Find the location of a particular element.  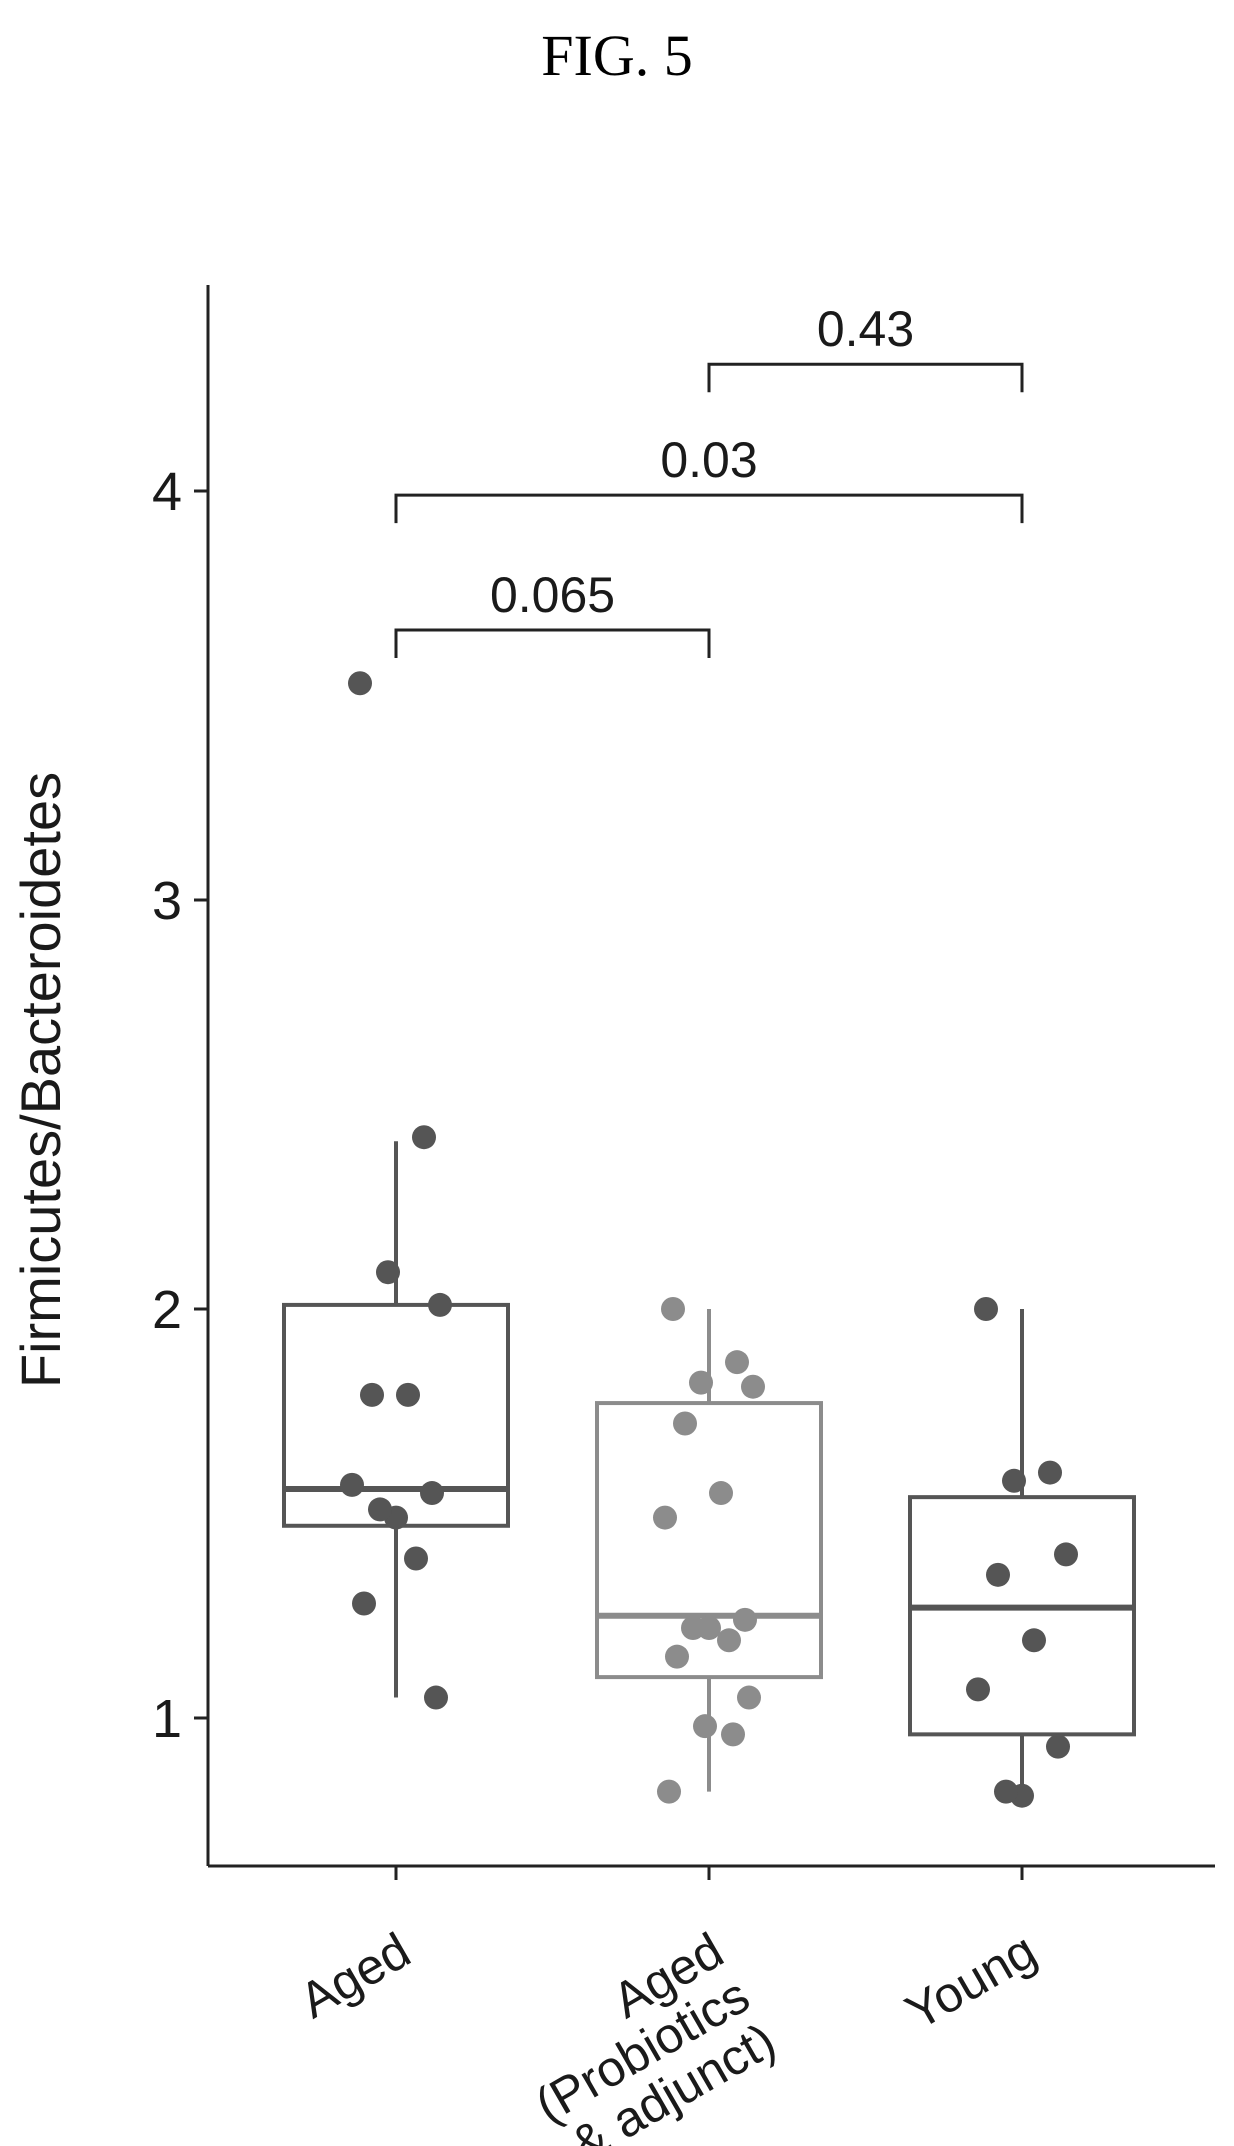

x-category-label: Aged(Probiotics& adjunct) is located at coordinates (642, 2034).